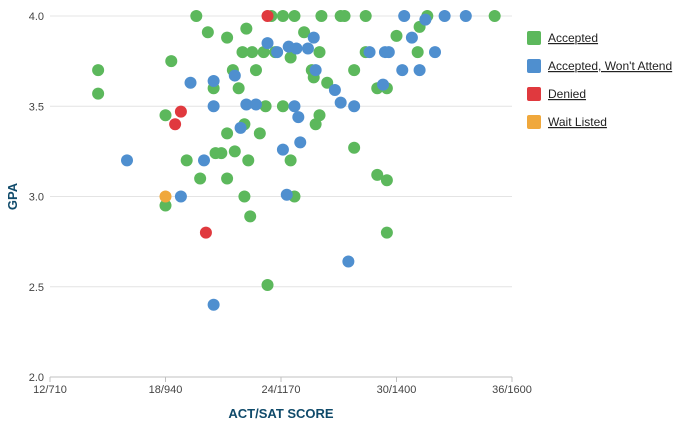 This screenshot has height=431, width=680. I want to click on y-tick-label: 2.0, so click(36, 378).